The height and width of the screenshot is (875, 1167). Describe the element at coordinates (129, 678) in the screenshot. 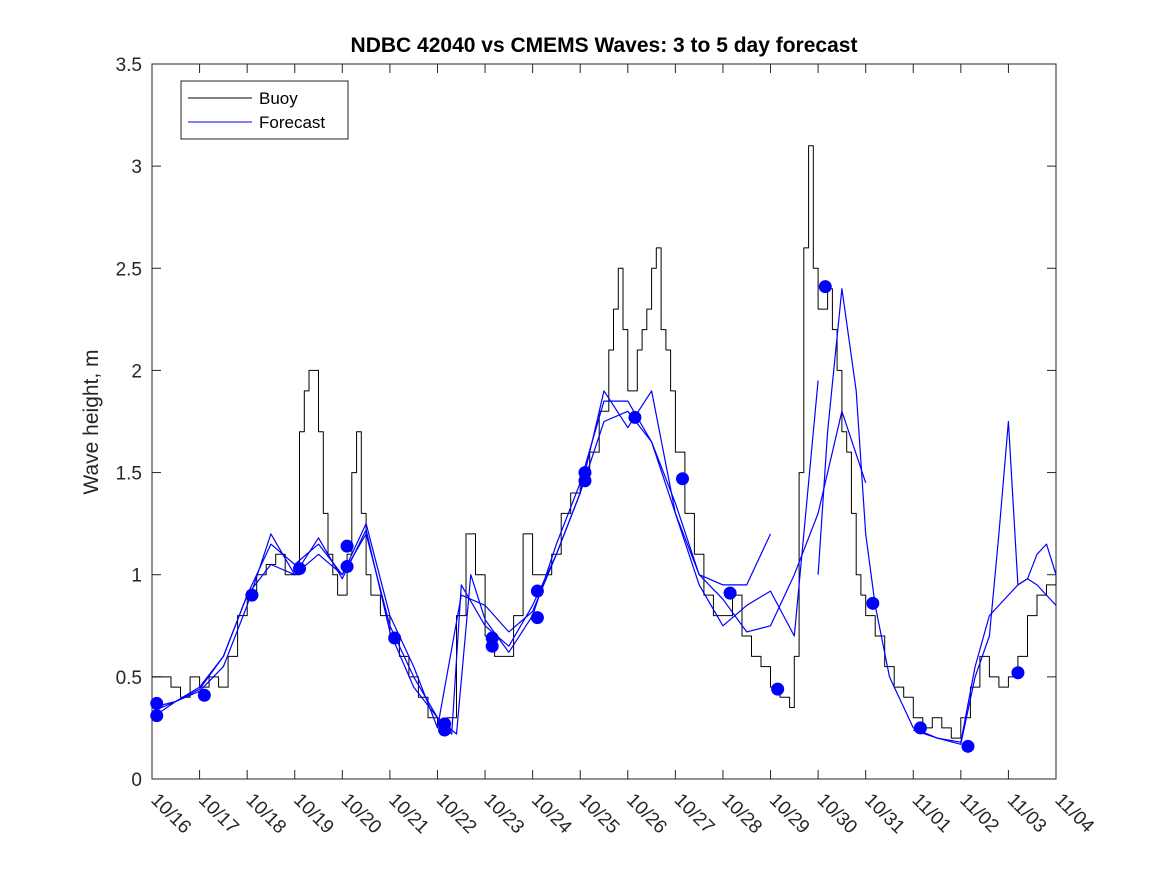

I see `y-tick-label: 0.5` at that location.